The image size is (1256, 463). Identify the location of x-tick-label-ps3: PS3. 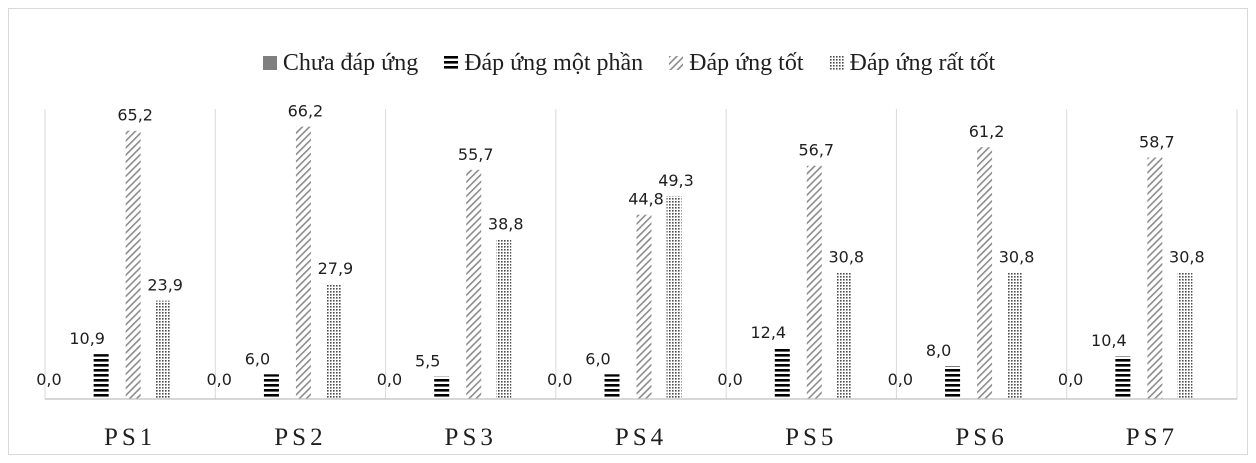
(471, 437).